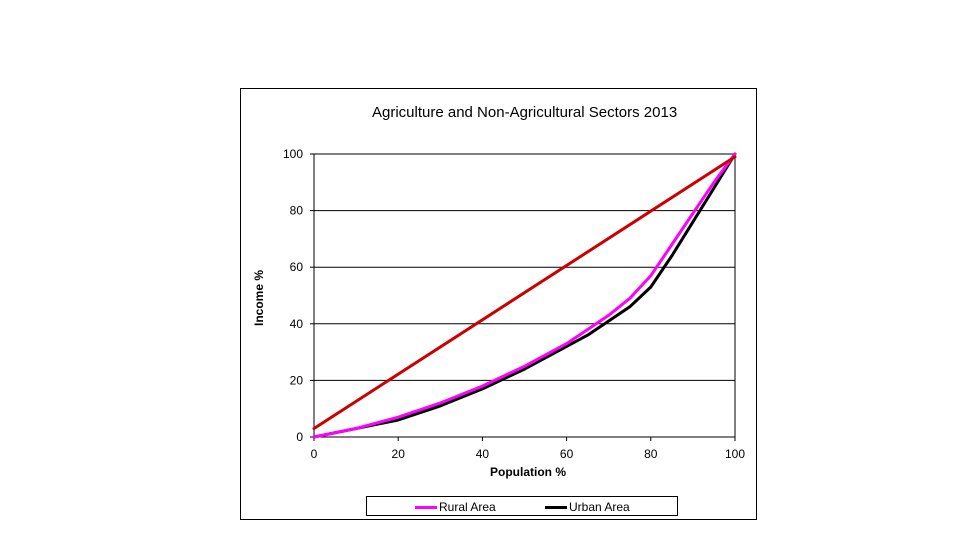 Image resolution: width=960 pixels, height=540 pixels. What do you see at coordinates (735, 454) in the screenshot?
I see `x-tick-label-100: 100` at bounding box center [735, 454].